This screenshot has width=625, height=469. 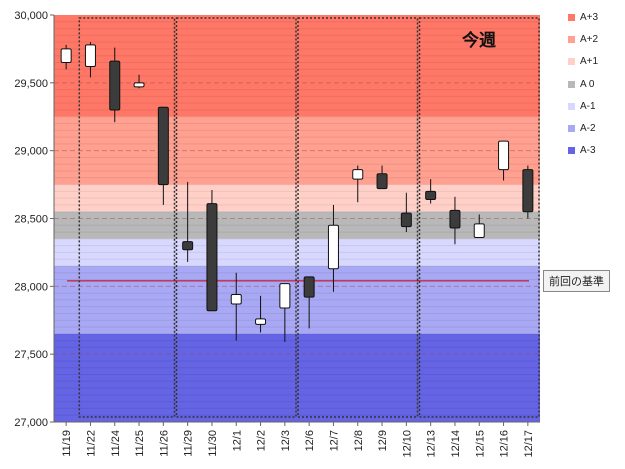 What do you see at coordinates (334, 440) in the screenshot?
I see `x-tick-label: 12/7` at bounding box center [334, 440].